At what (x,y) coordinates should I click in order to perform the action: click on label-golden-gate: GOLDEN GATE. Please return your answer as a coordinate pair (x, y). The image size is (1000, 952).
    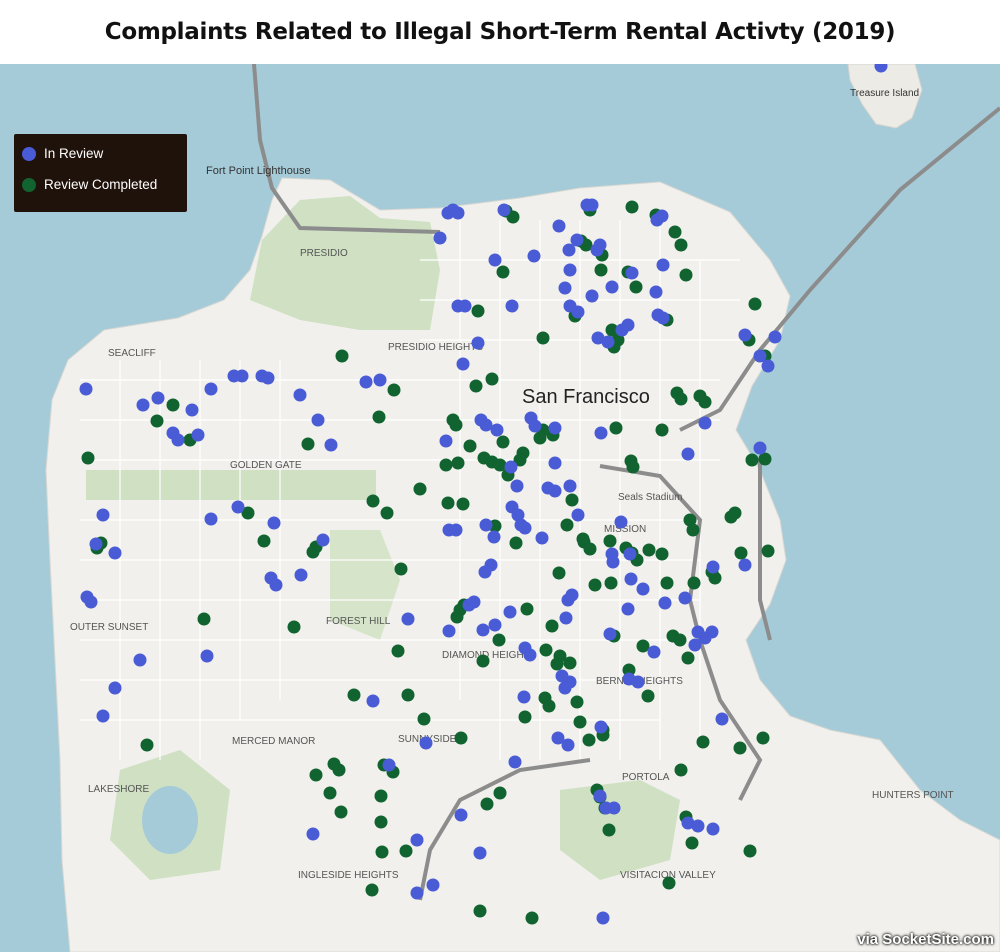
    Looking at the image, I should click on (266, 465).